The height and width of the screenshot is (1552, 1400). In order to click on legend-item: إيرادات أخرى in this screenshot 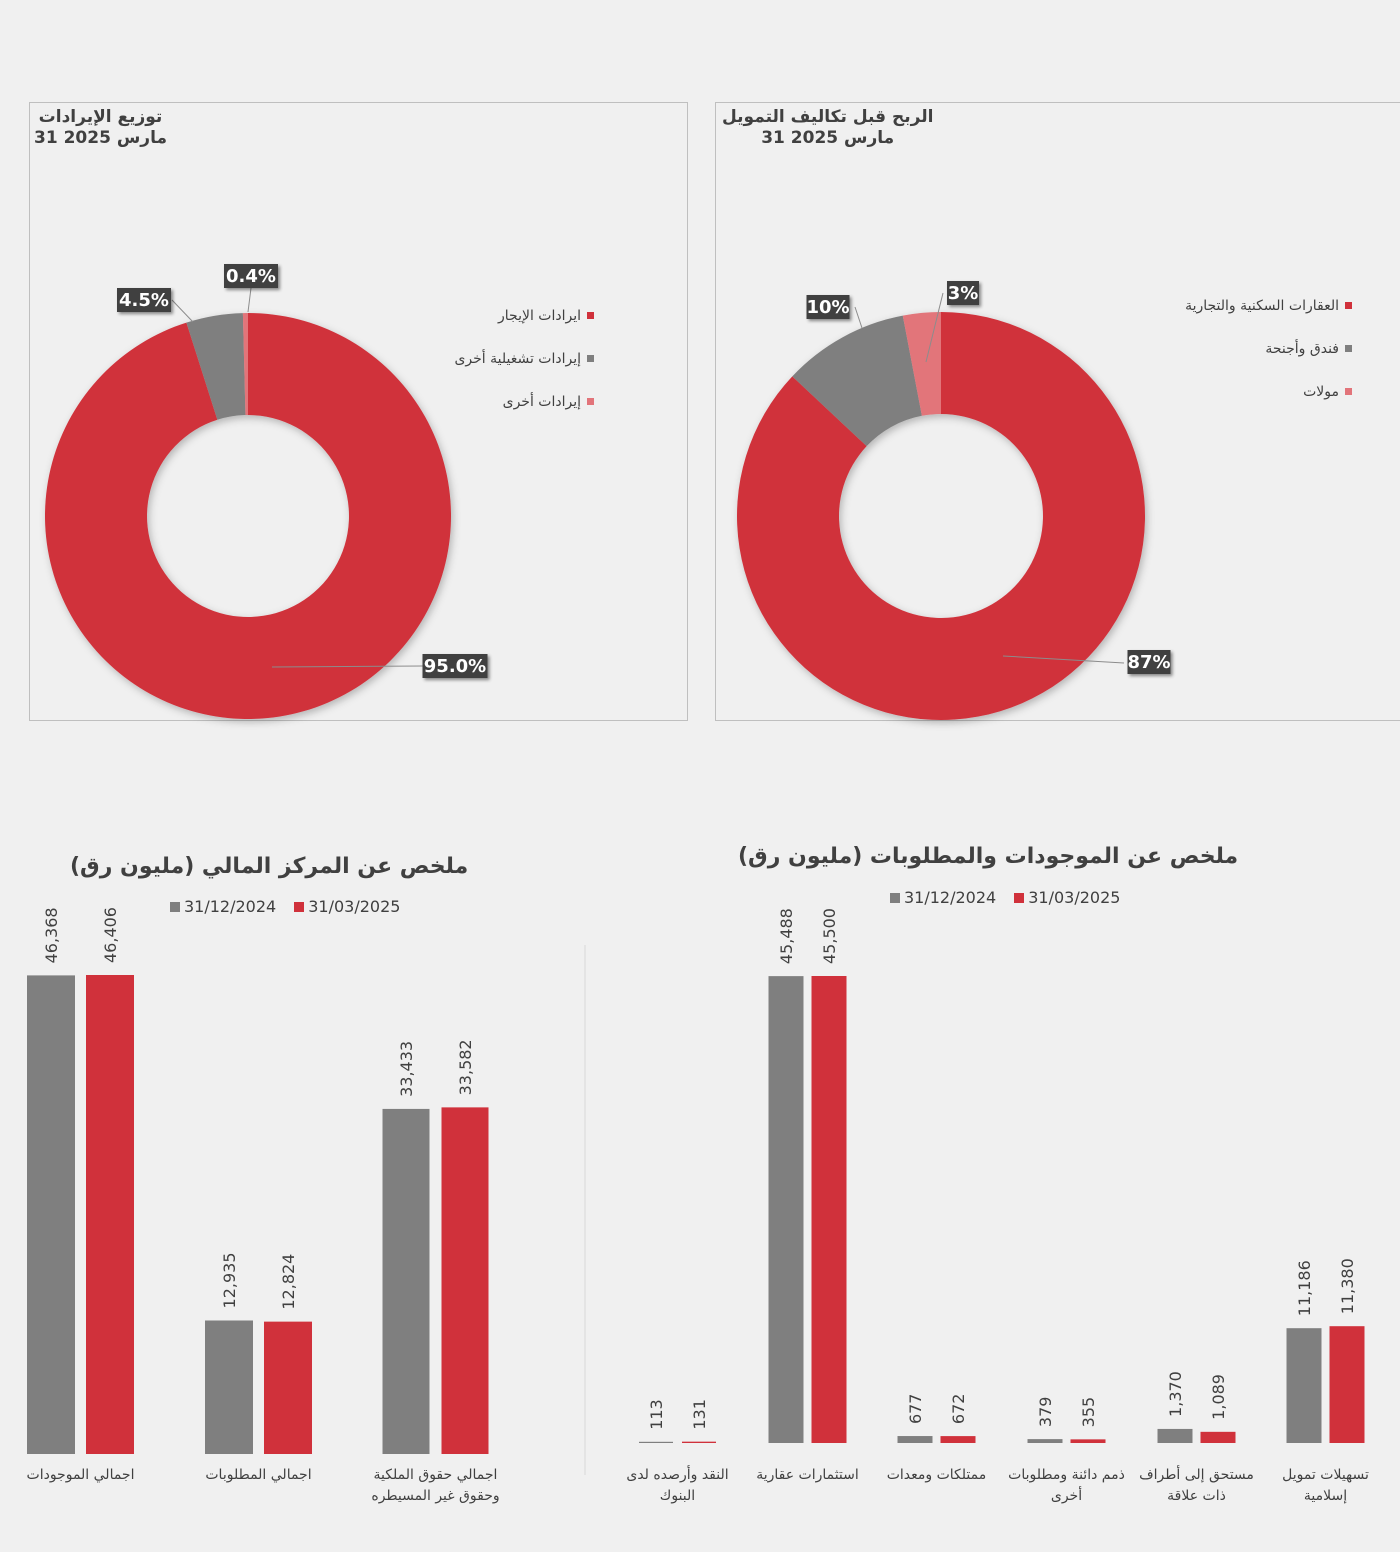, I will do `click(524, 401)`.